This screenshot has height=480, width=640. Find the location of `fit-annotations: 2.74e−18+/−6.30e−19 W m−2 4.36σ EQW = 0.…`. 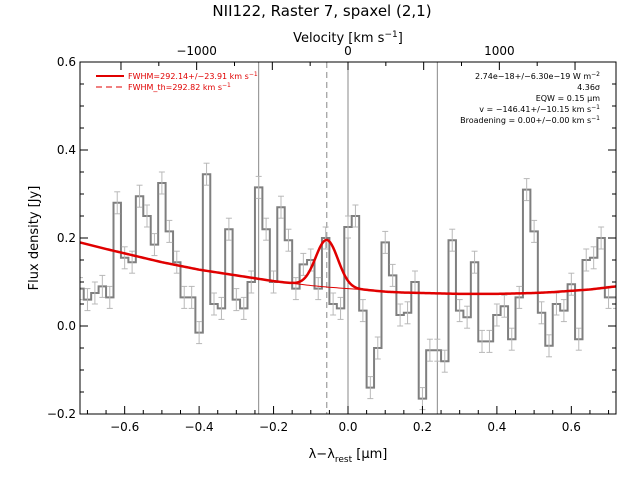

fit-annotations: 2.74e−18+/−6.30e−19 W m−2 4.36σ EQW = 0.… is located at coordinates (530, 98).